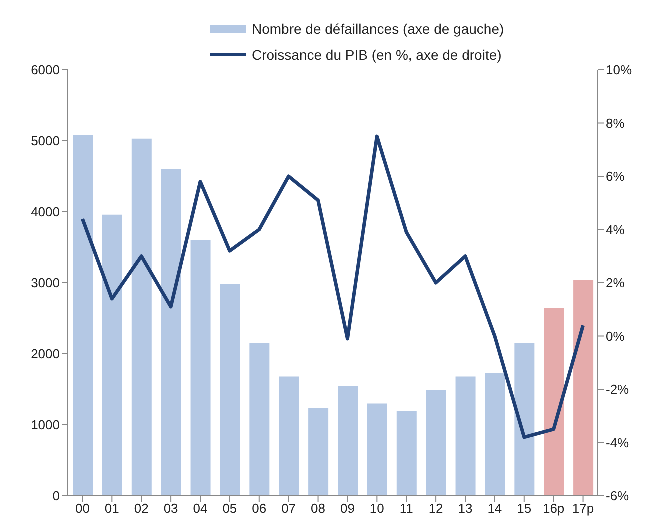 The width and height of the screenshot is (666, 528). I want to click on x-tick-label: 03, so click(171, 508).